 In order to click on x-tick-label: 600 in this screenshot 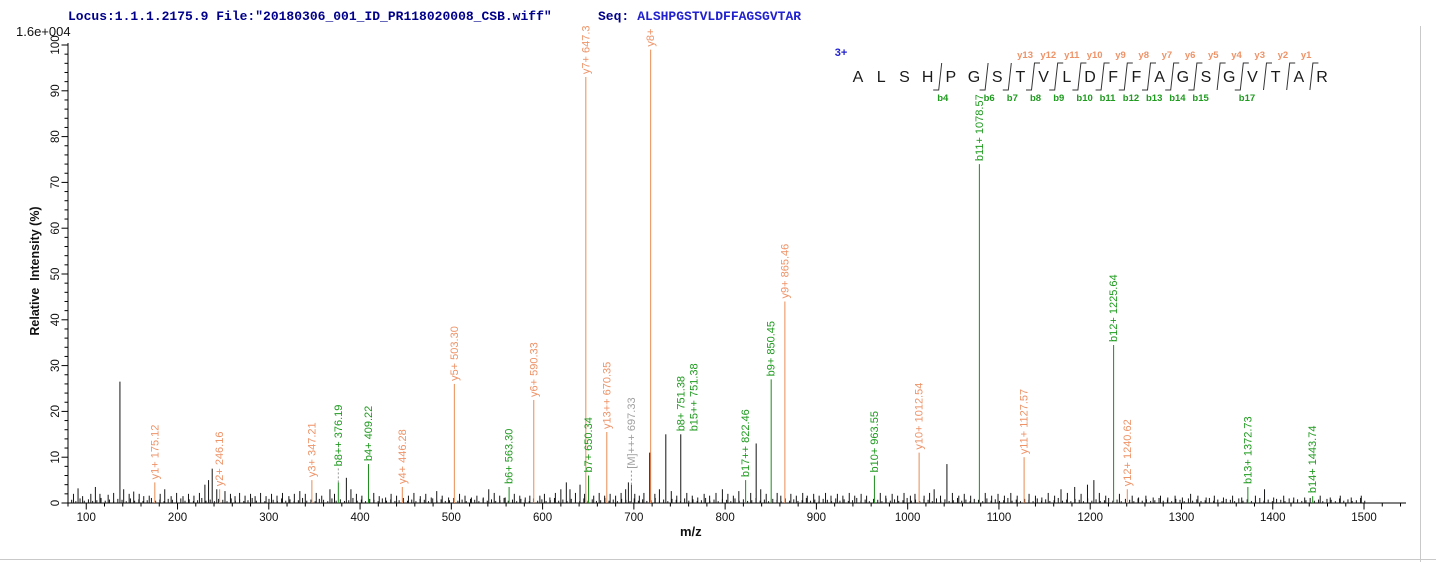, I will do `click(542, 518)`.